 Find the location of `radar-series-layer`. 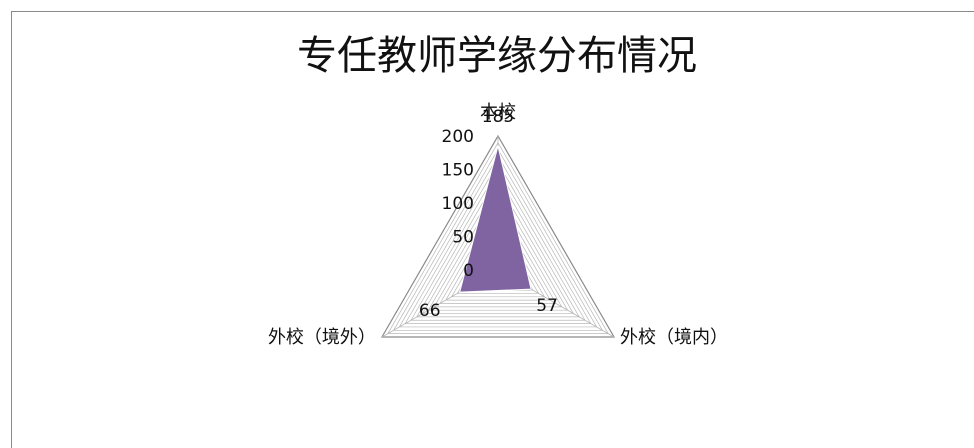

radar-series-layer is located at coordinates (495, 219).